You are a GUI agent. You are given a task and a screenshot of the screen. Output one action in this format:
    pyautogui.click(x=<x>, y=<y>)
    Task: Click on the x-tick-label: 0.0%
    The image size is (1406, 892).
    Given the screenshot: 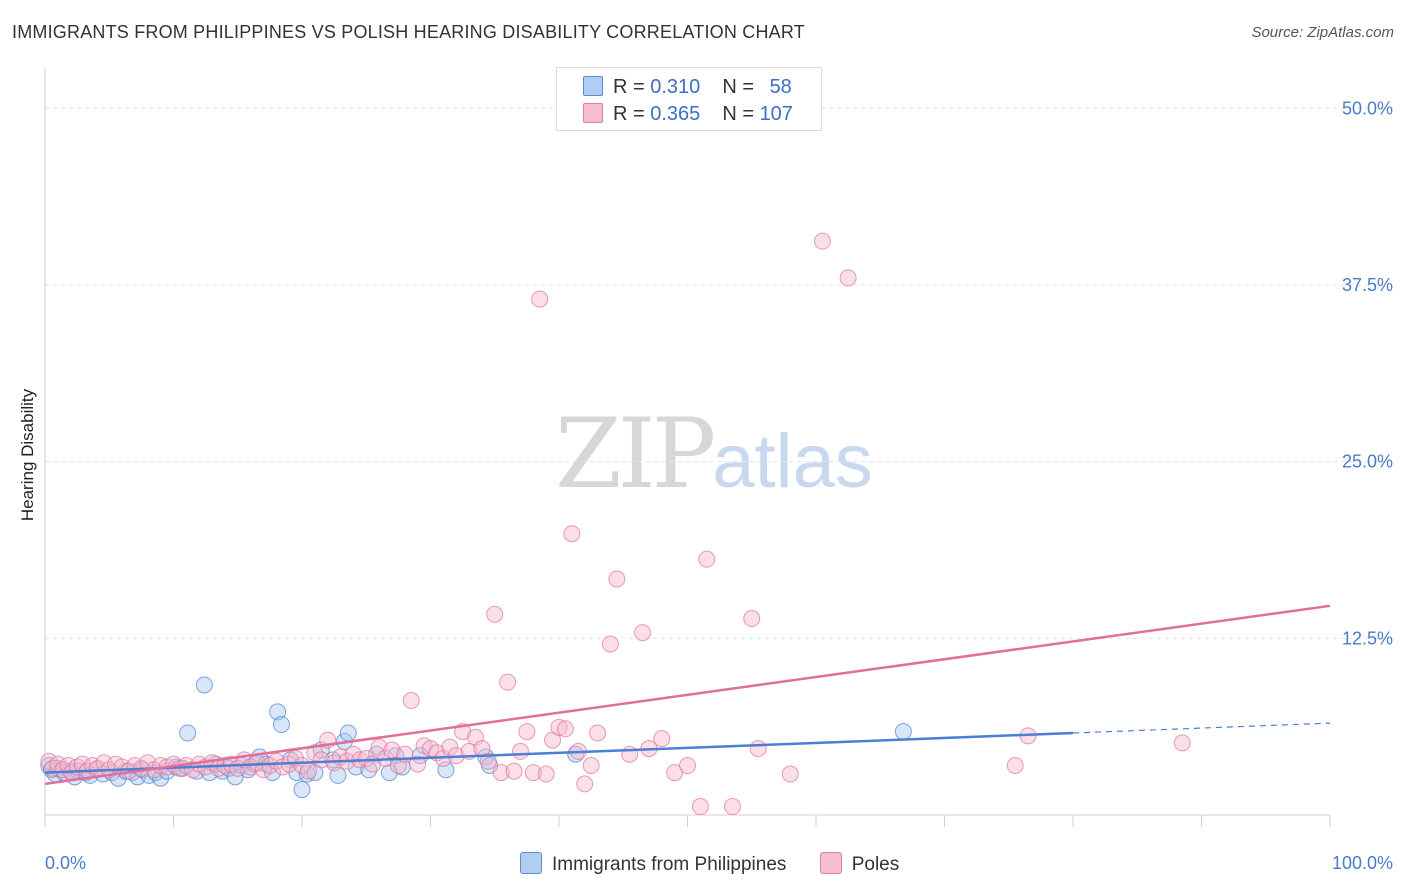 What is the action you would take?
    pyautogui.click(x=65, y=863)
    